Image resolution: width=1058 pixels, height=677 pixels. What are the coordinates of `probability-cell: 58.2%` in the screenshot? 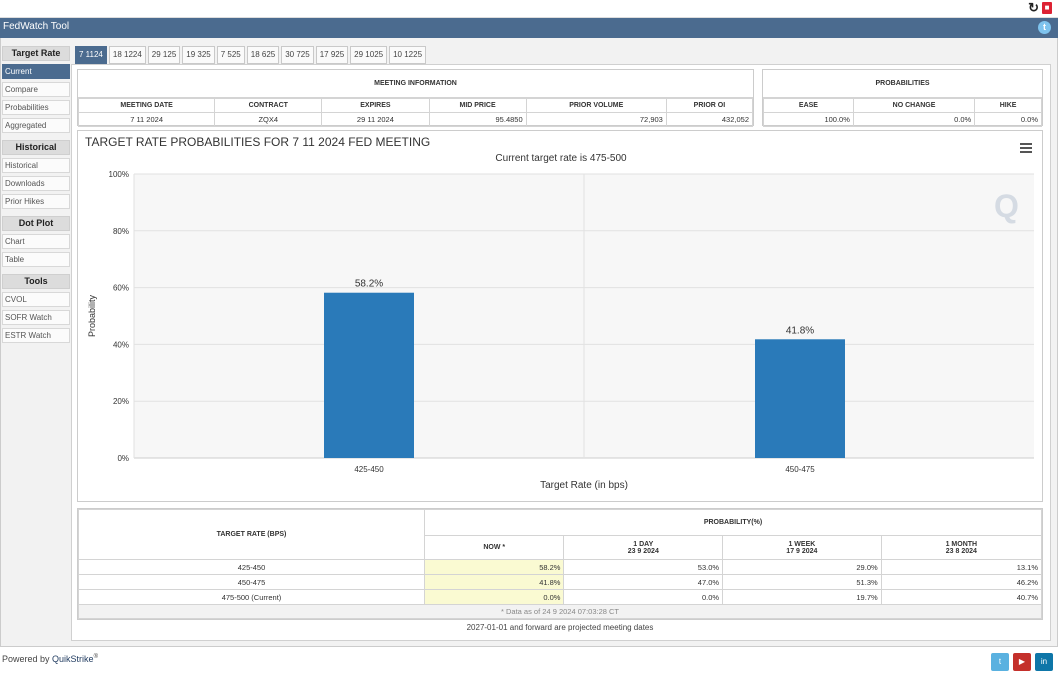 It's located at (494, 567).